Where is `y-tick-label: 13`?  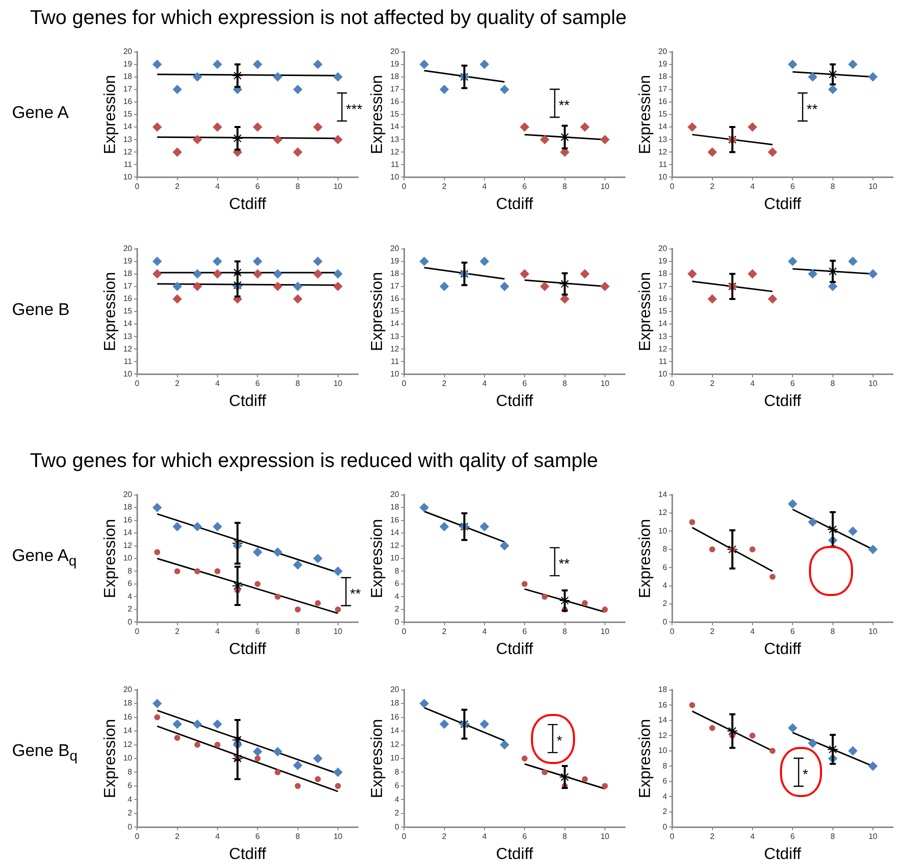 y-tick-label: 13 is located at coordinates (128, 336).